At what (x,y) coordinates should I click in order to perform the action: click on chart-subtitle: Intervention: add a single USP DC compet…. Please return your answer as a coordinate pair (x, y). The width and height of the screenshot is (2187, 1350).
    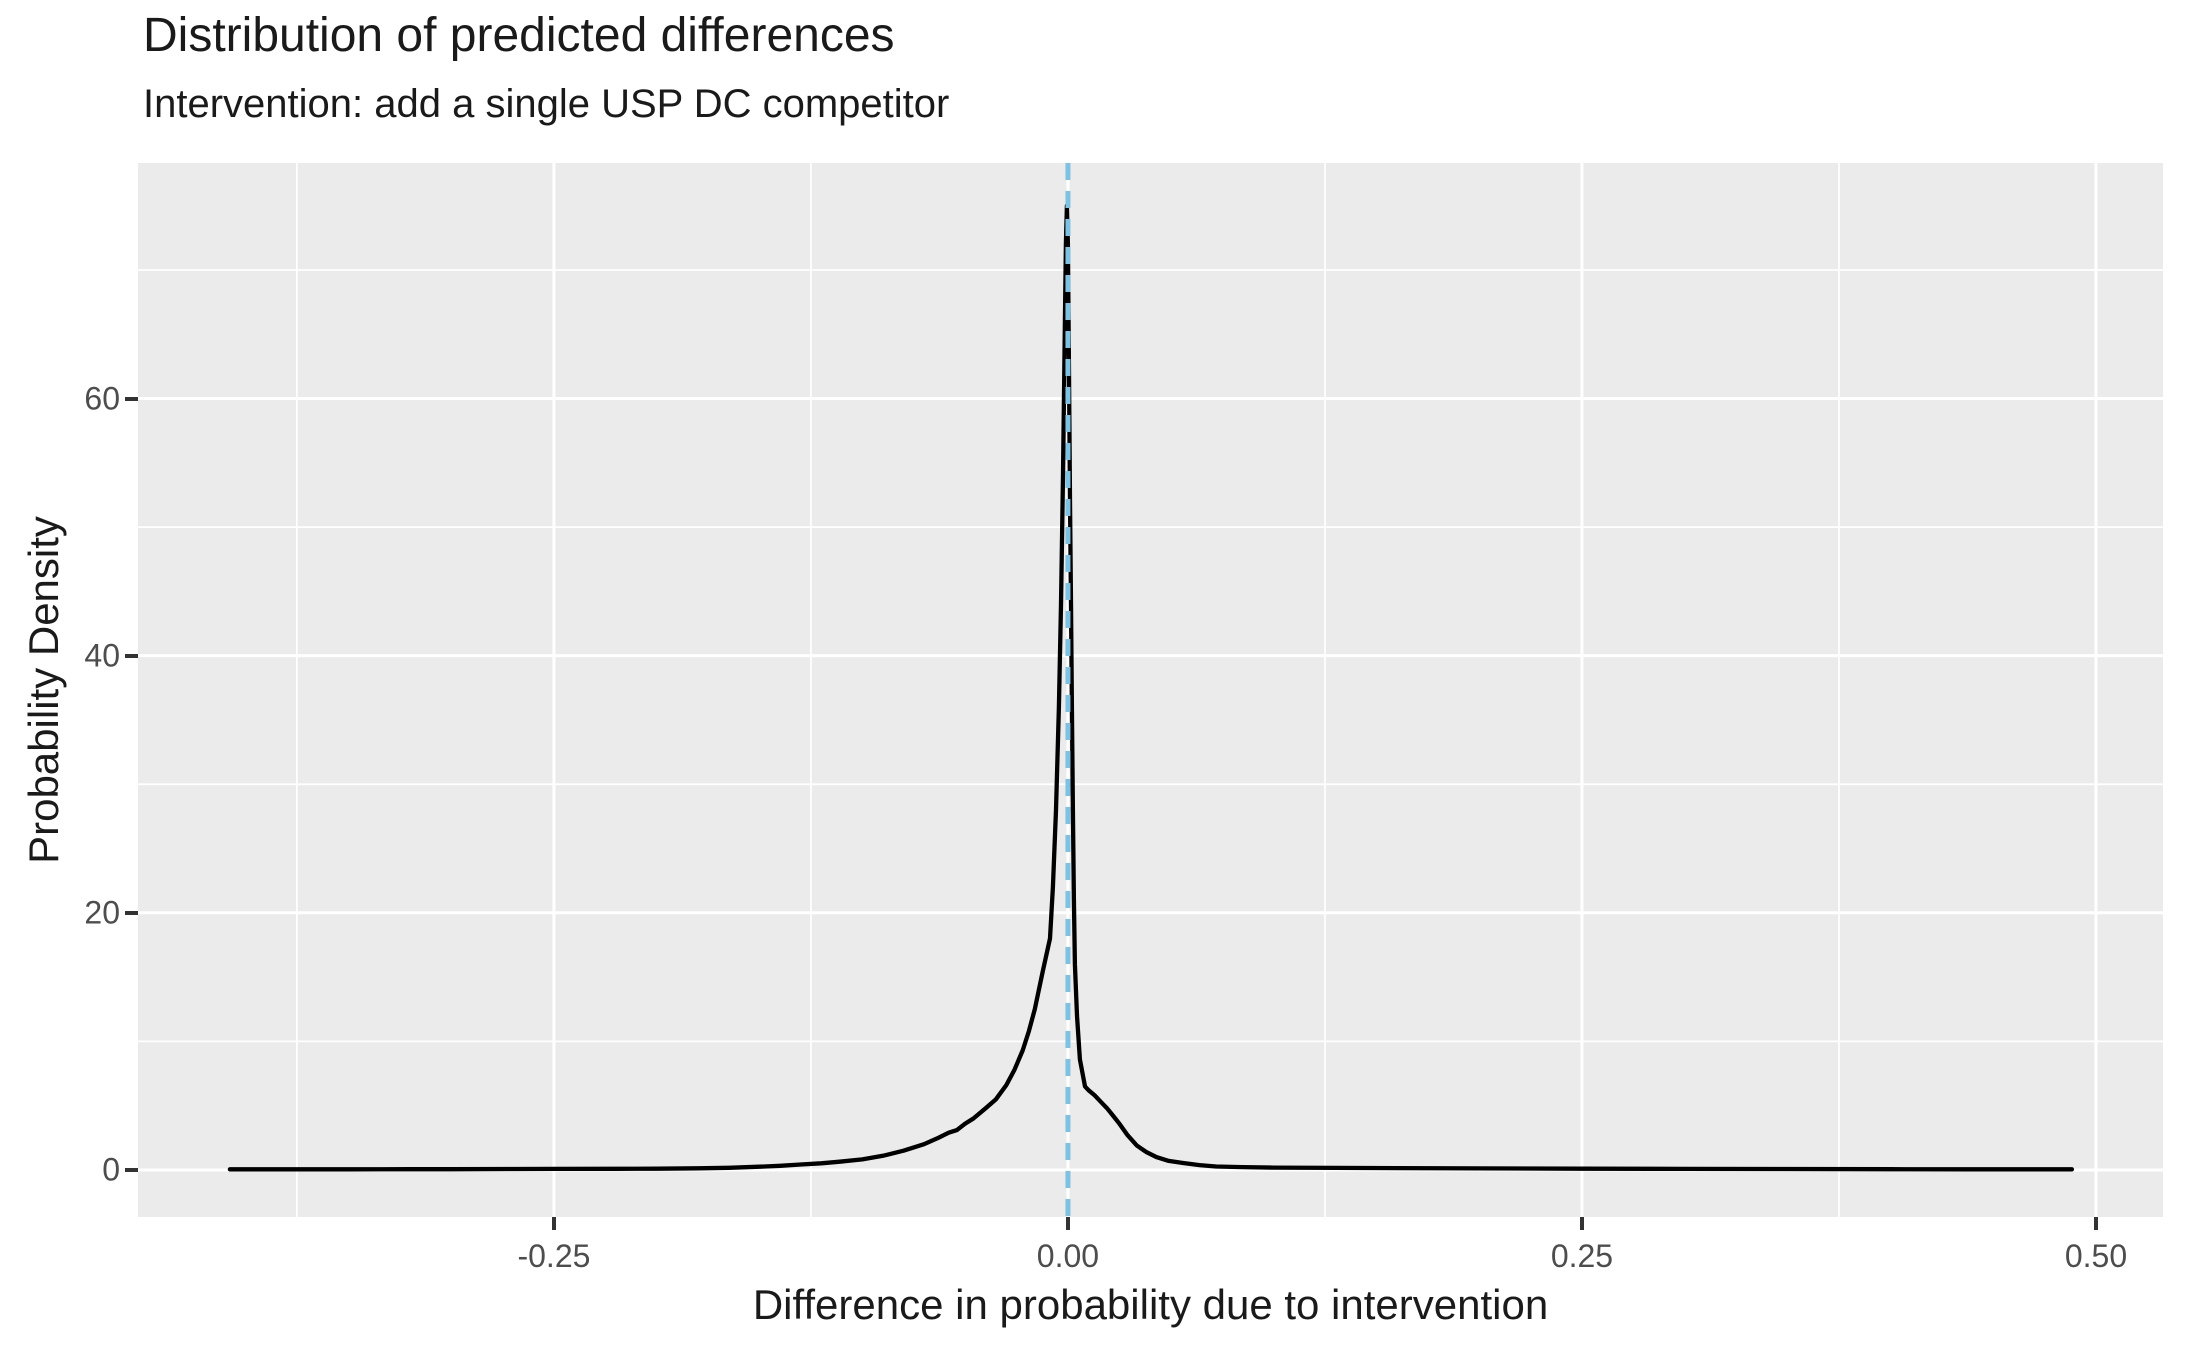
    Looking at the image, I should click on (546, 104).